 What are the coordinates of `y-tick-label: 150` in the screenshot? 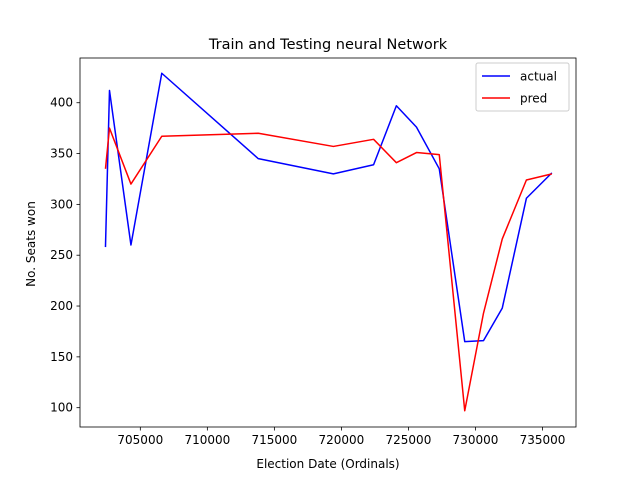 It's located at (61, 357).